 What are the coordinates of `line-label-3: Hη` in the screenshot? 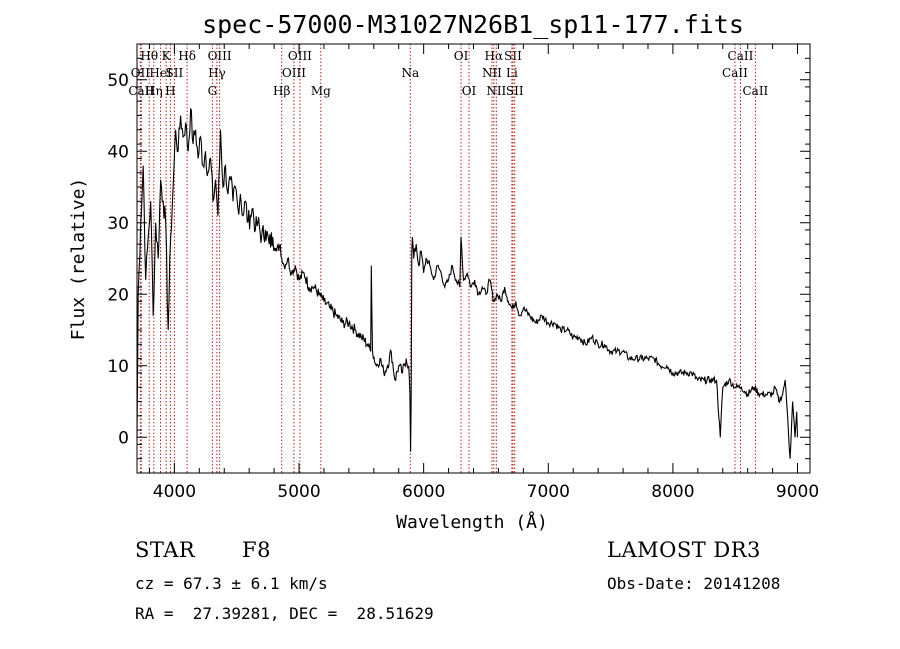 It's located at (154, 91).